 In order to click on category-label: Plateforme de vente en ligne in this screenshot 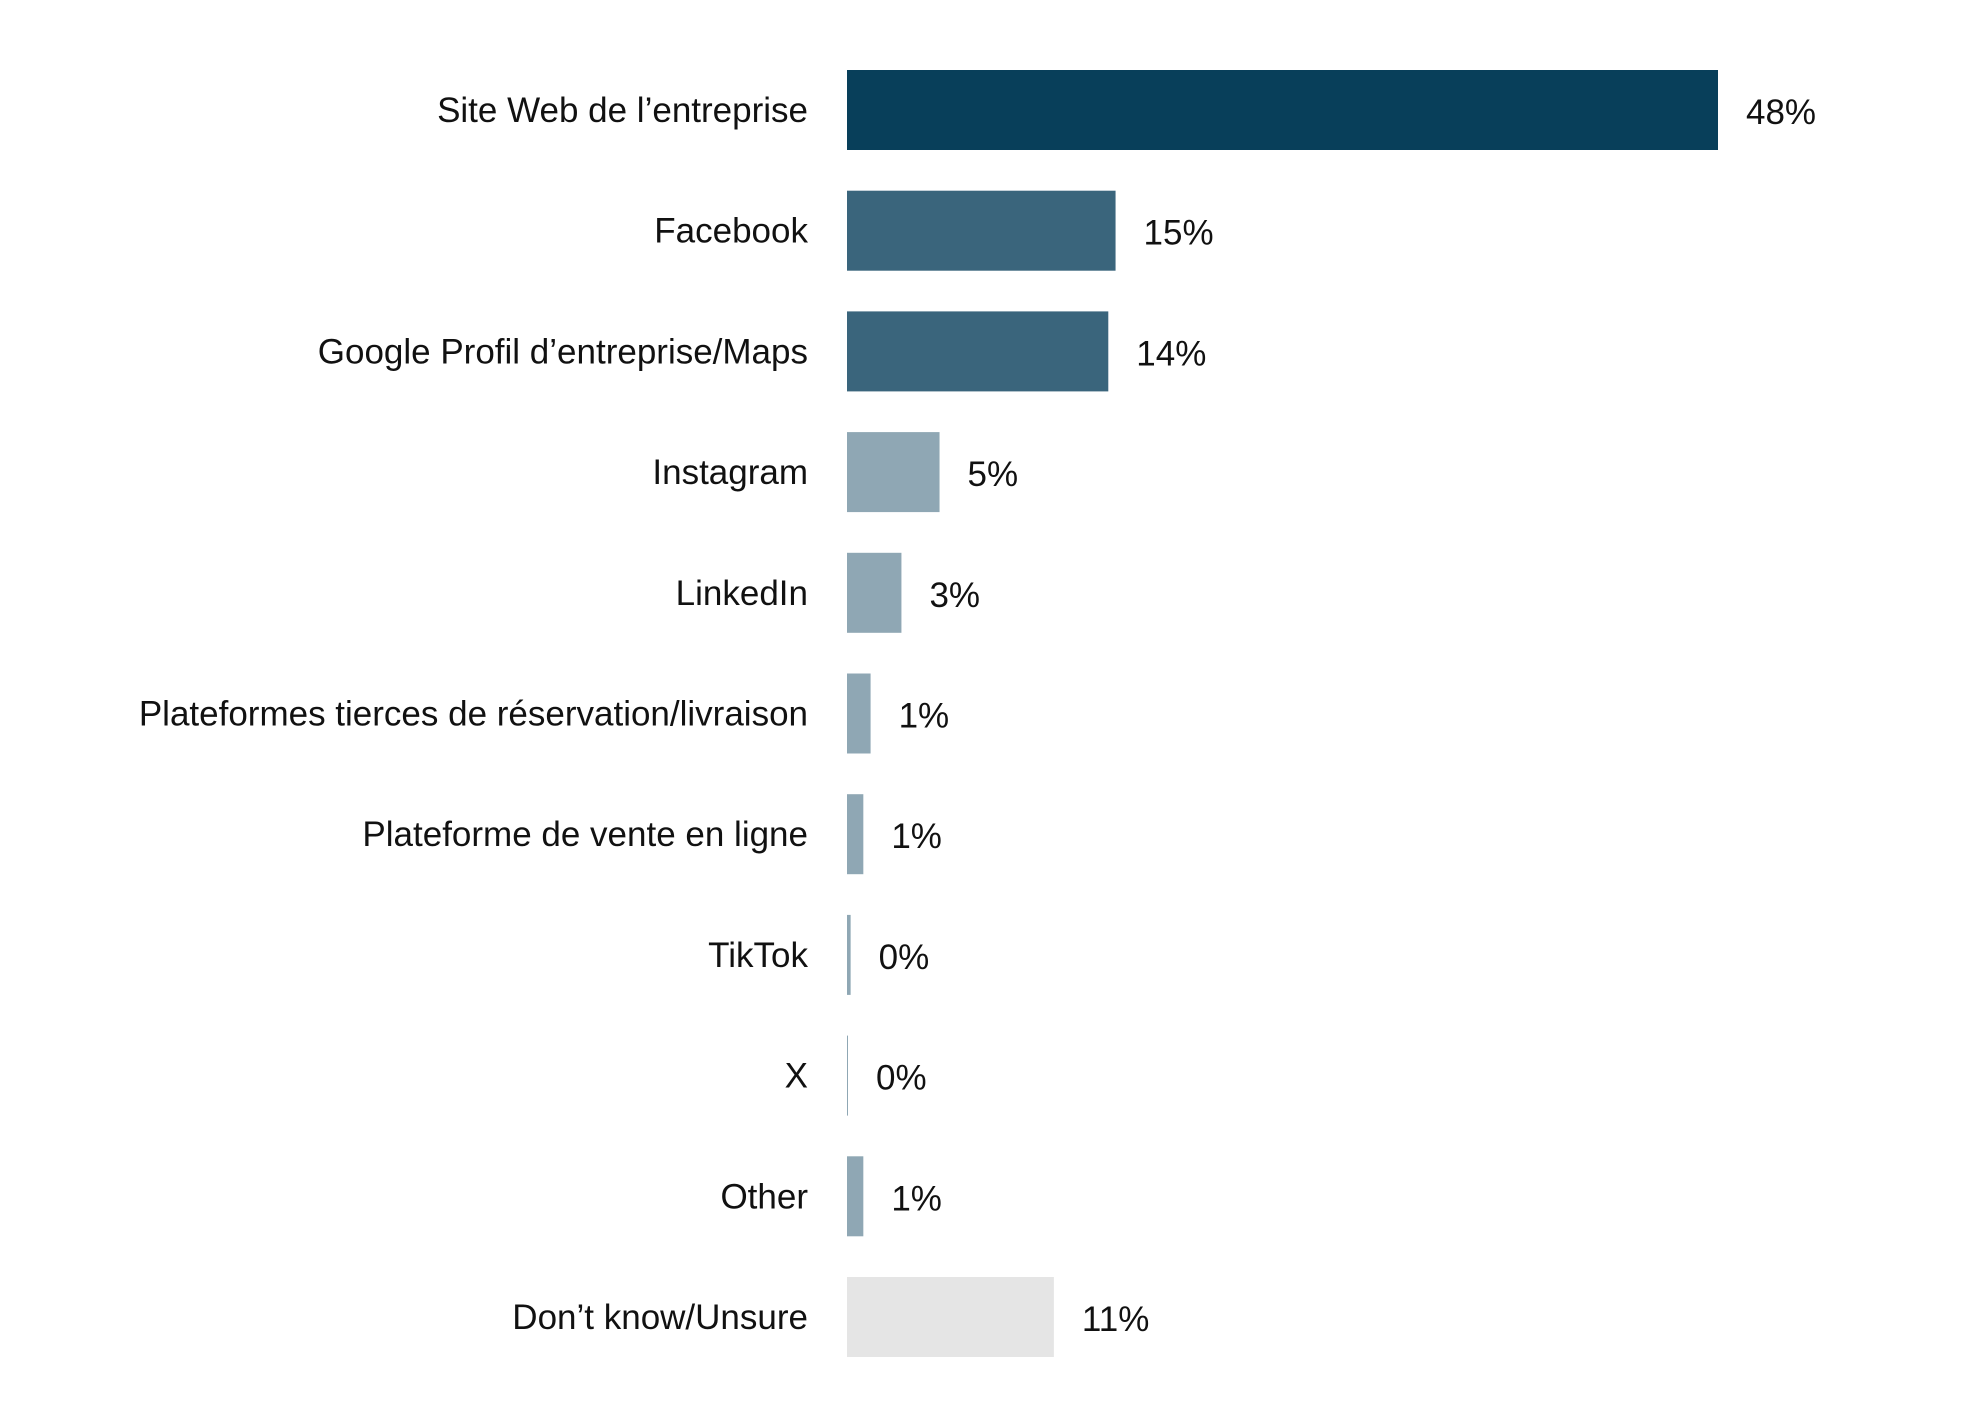, I will do `click(585, 834)`.